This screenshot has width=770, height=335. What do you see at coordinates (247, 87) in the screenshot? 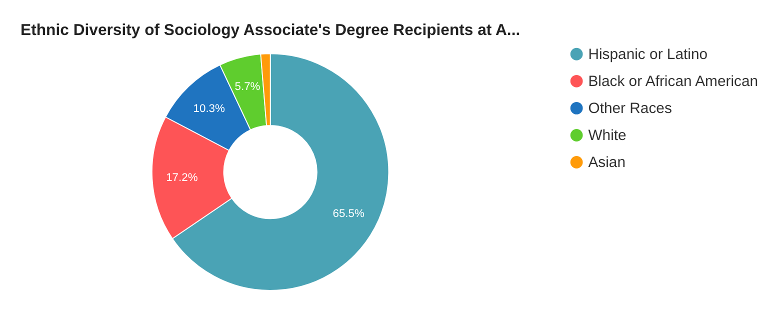
I see `data-label: 5.7%` at bounding box center [247, 87].